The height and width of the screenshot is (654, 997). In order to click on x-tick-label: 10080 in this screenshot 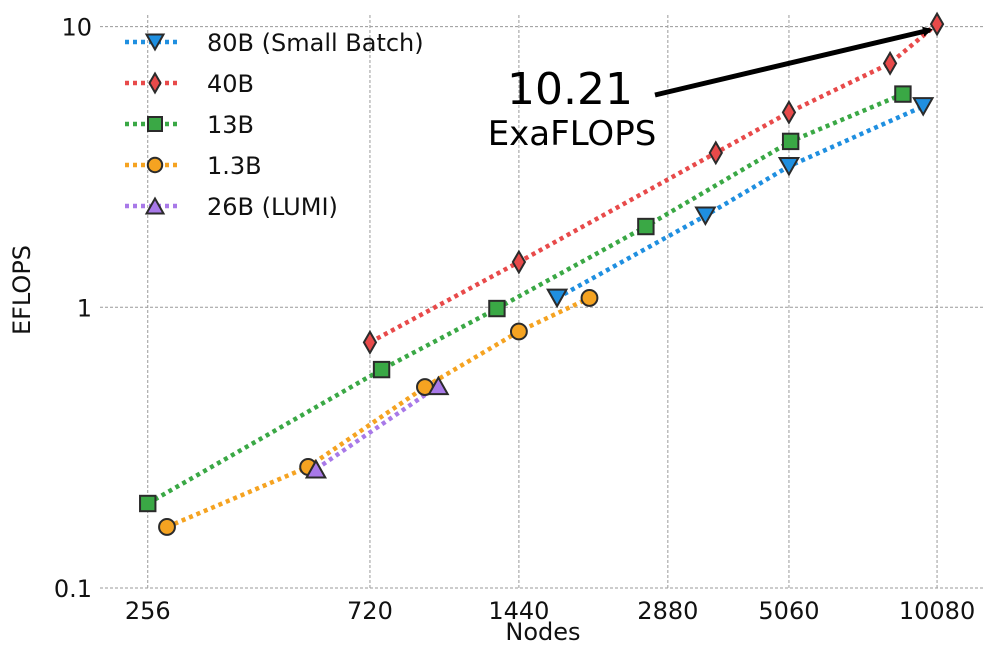, I will do `click(937, 611)`.